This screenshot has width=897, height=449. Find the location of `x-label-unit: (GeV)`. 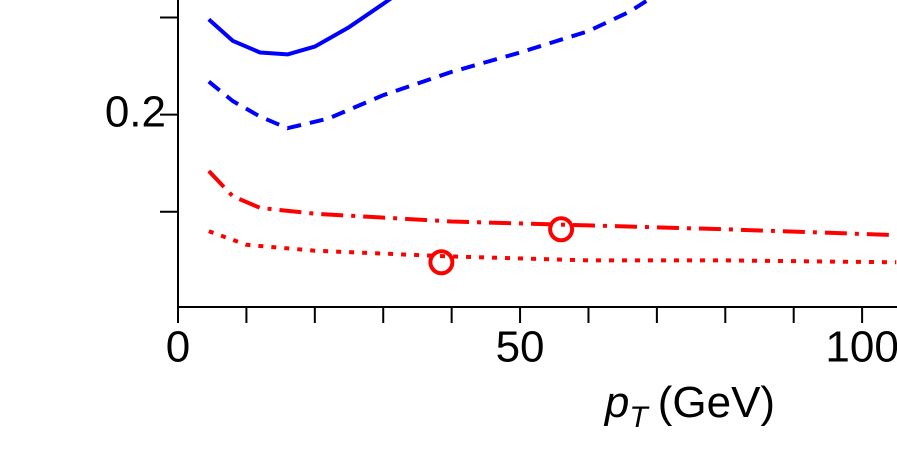

x-label-unit: (GeV) is located at coordinates (716, 402).